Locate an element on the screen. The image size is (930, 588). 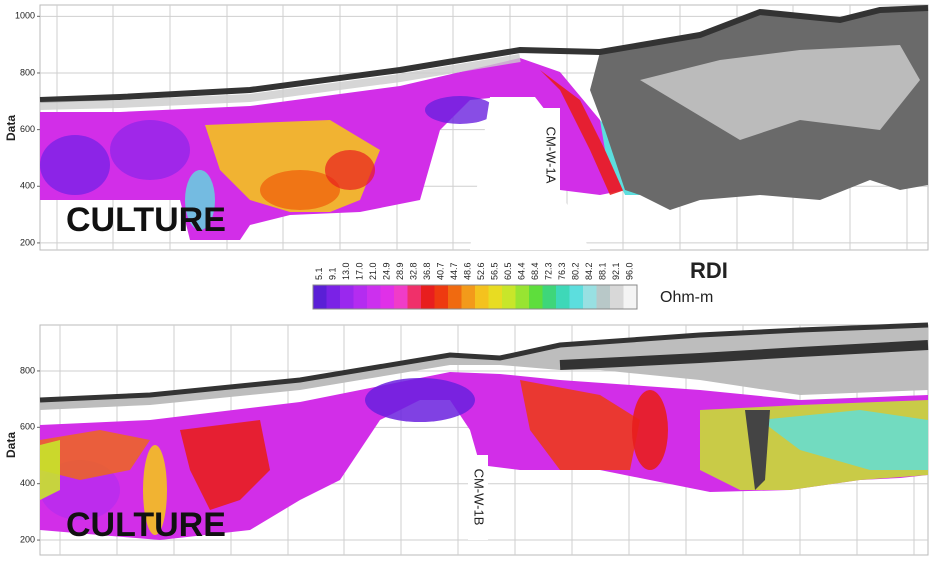
color-bar-label: 28.9 is located at coordinates (400, 271).